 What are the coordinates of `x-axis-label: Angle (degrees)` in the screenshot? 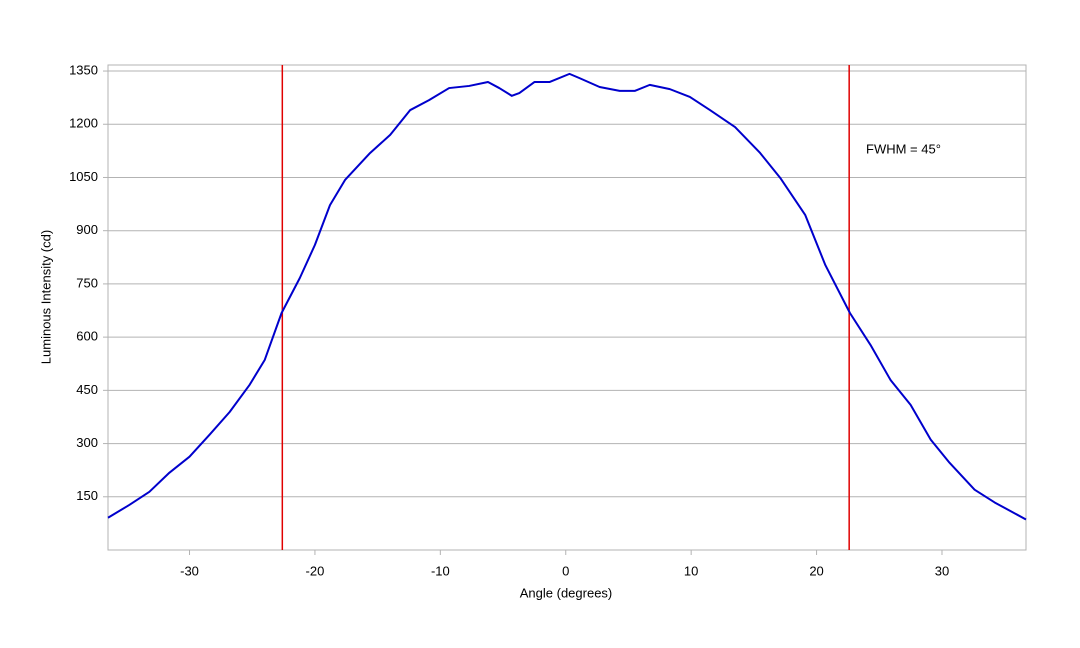 It's located at (566, 592).